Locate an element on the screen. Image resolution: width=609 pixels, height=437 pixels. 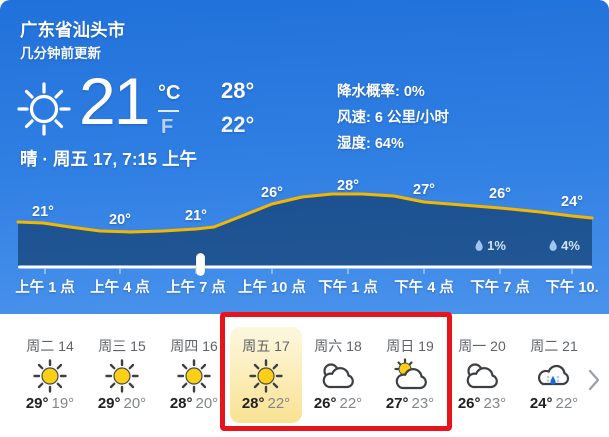
today-high: 28° is located at coordinates (238, 90).